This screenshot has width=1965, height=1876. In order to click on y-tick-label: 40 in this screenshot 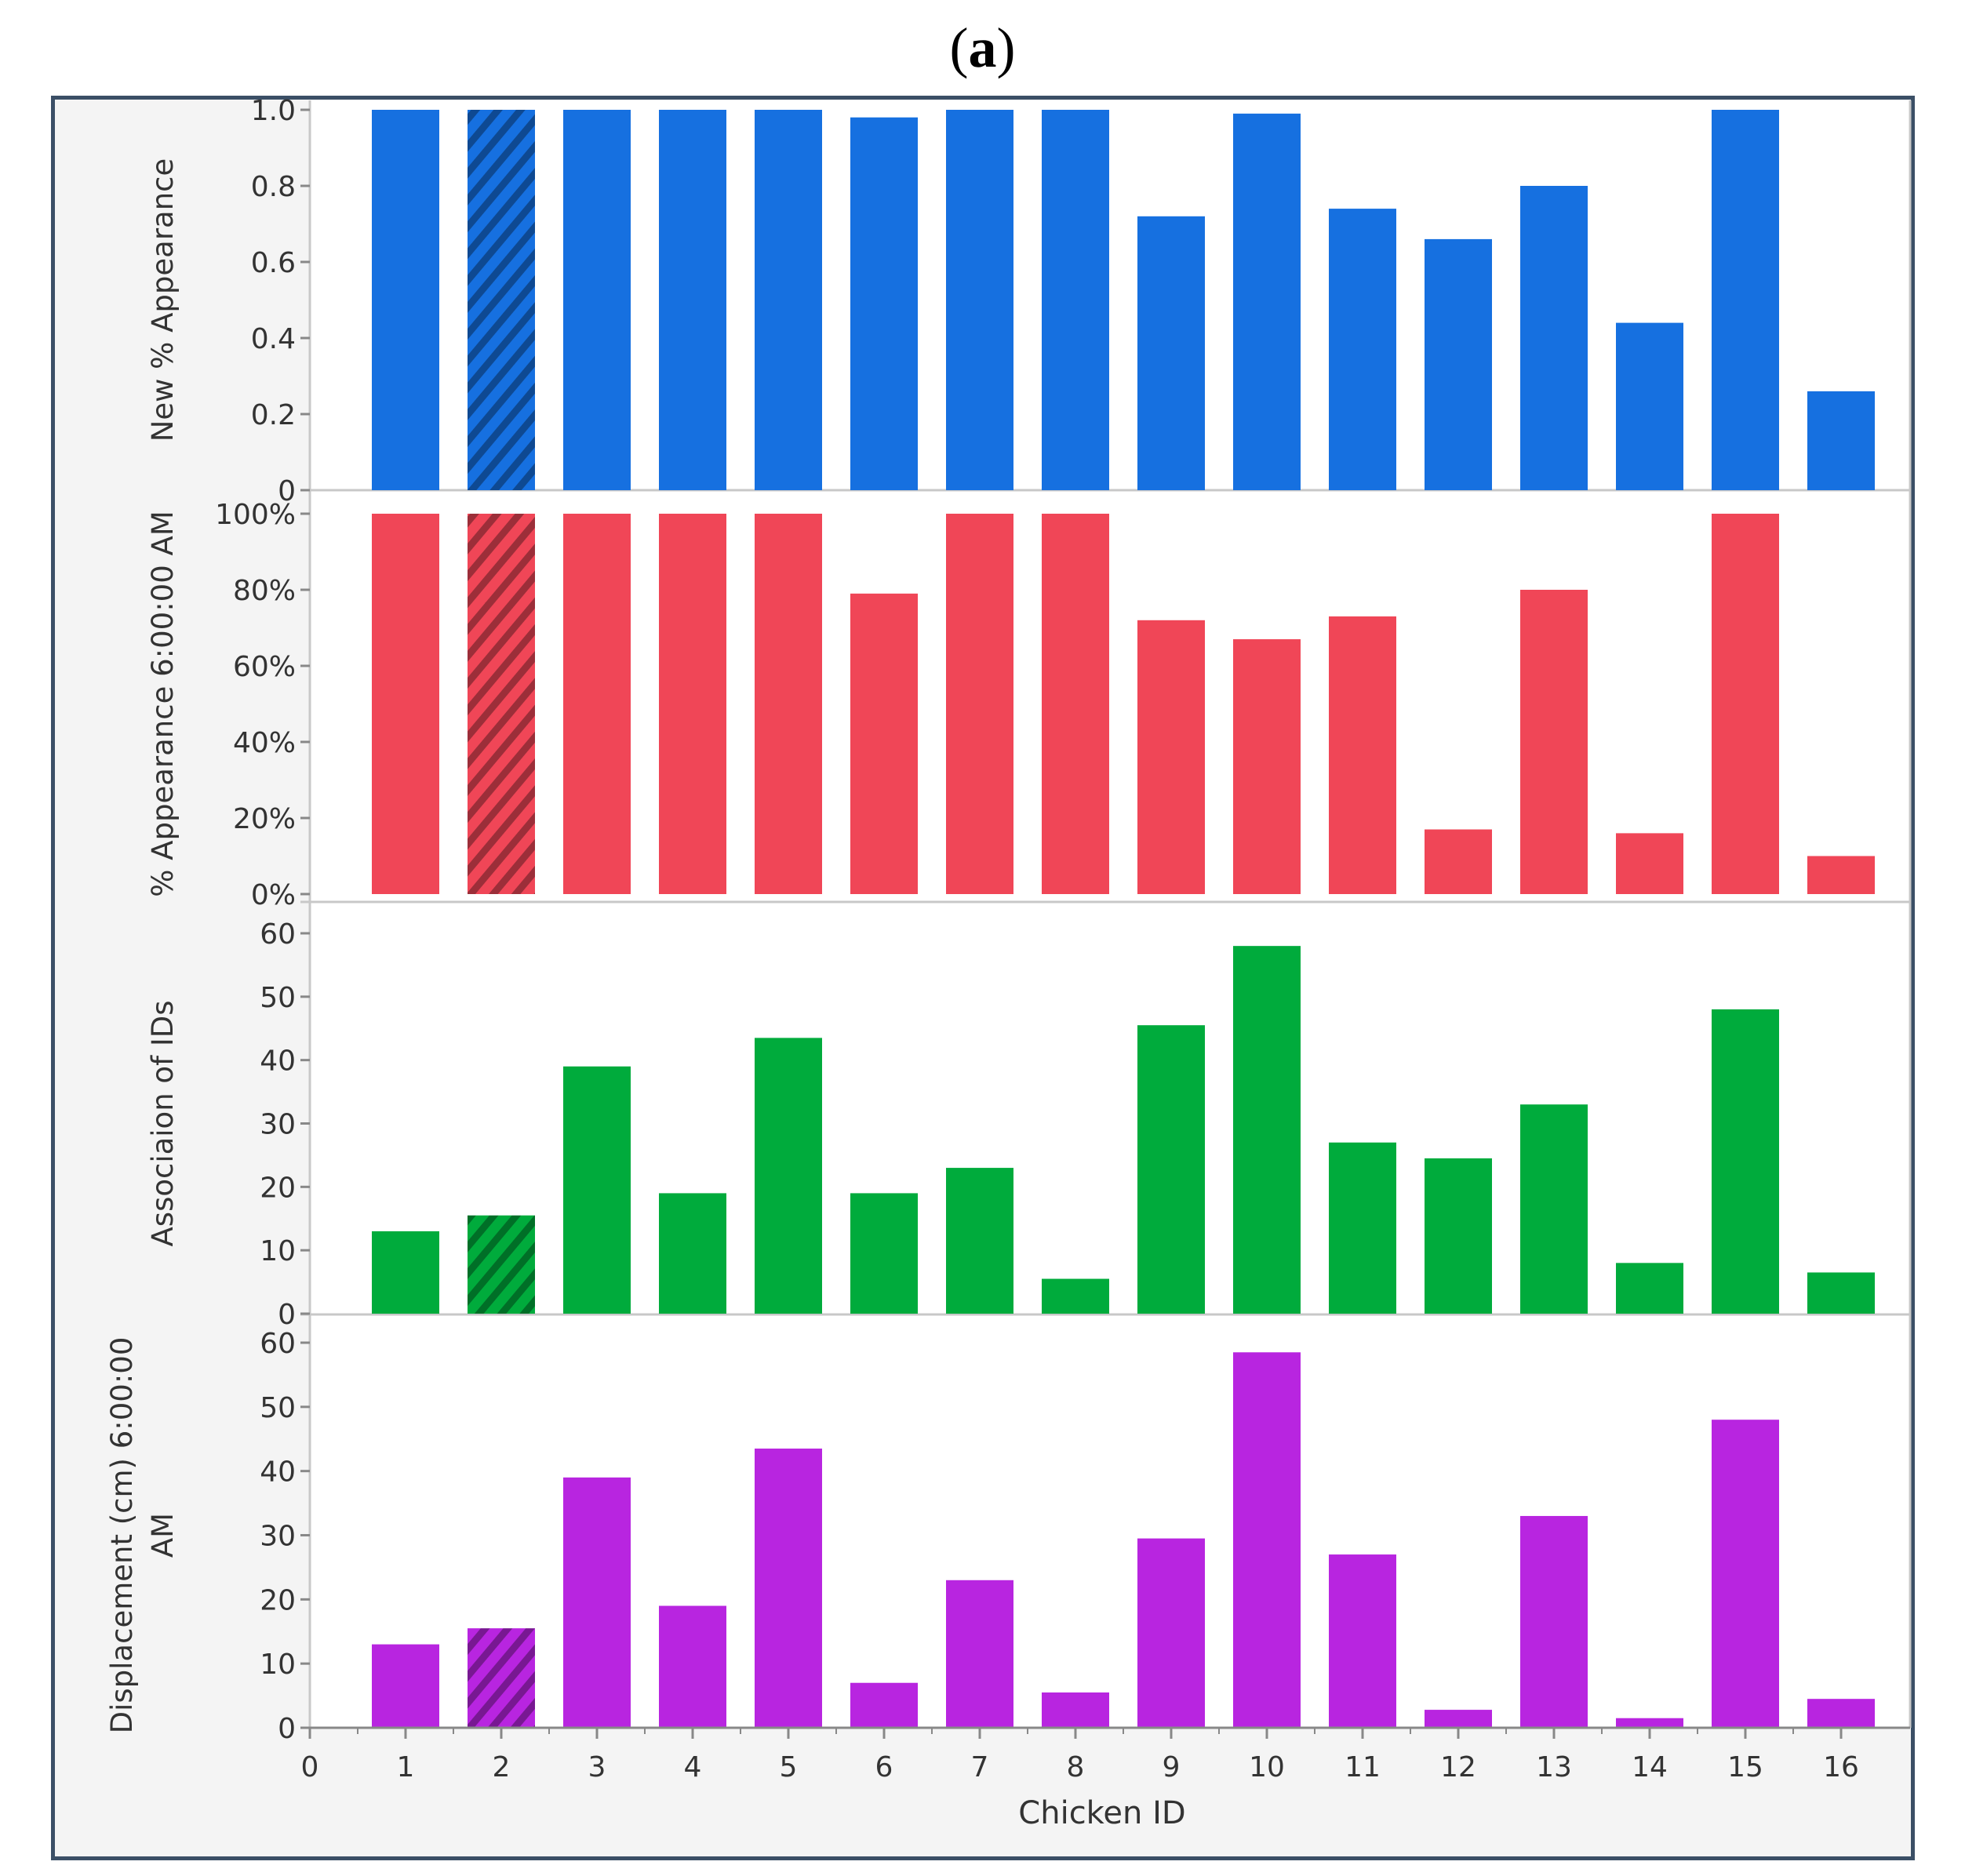, I will do `click(278, 1061)`.